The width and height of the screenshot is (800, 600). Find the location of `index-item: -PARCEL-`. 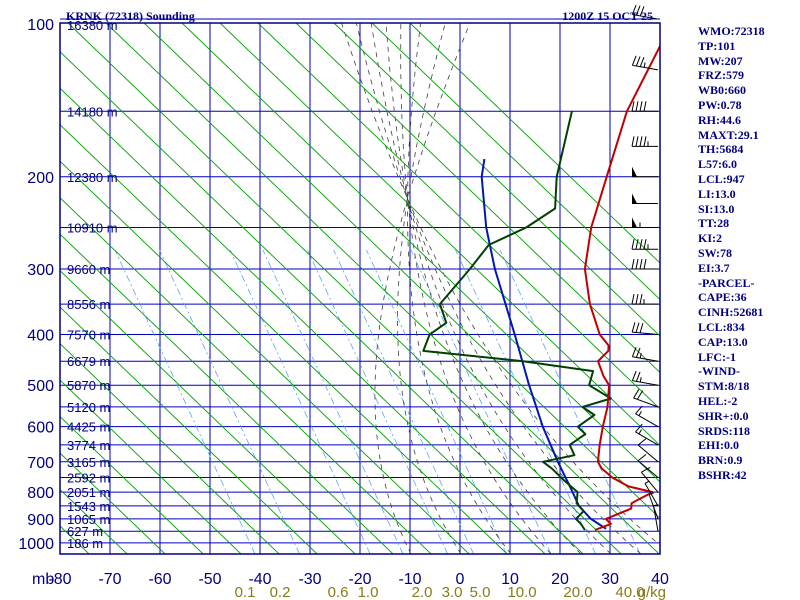

index-item: -PARCEL- is located at coordinates (726, 282).